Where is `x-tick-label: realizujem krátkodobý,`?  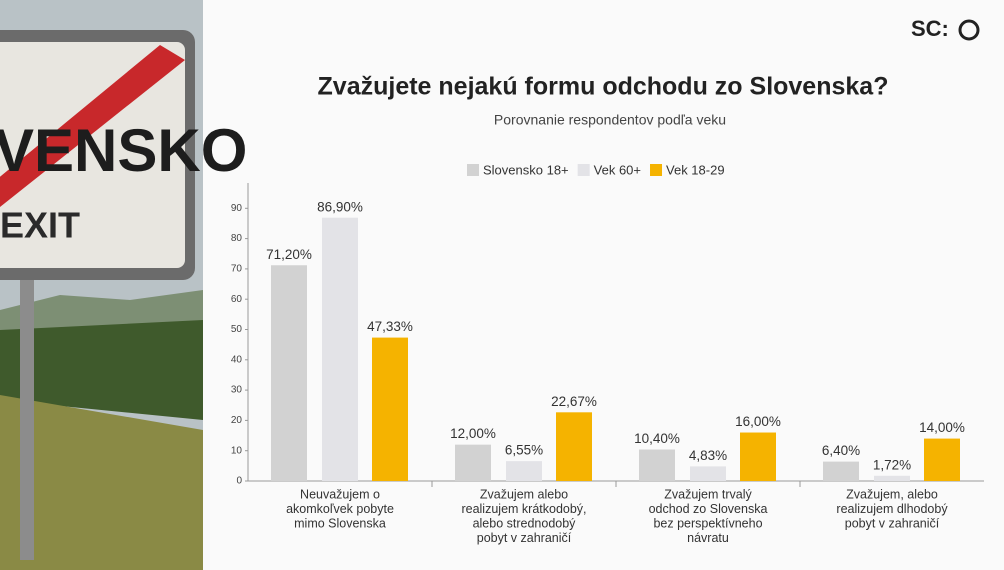
x-tick-label: realizujem krátkodobý, is located at coordinates (523, 509).